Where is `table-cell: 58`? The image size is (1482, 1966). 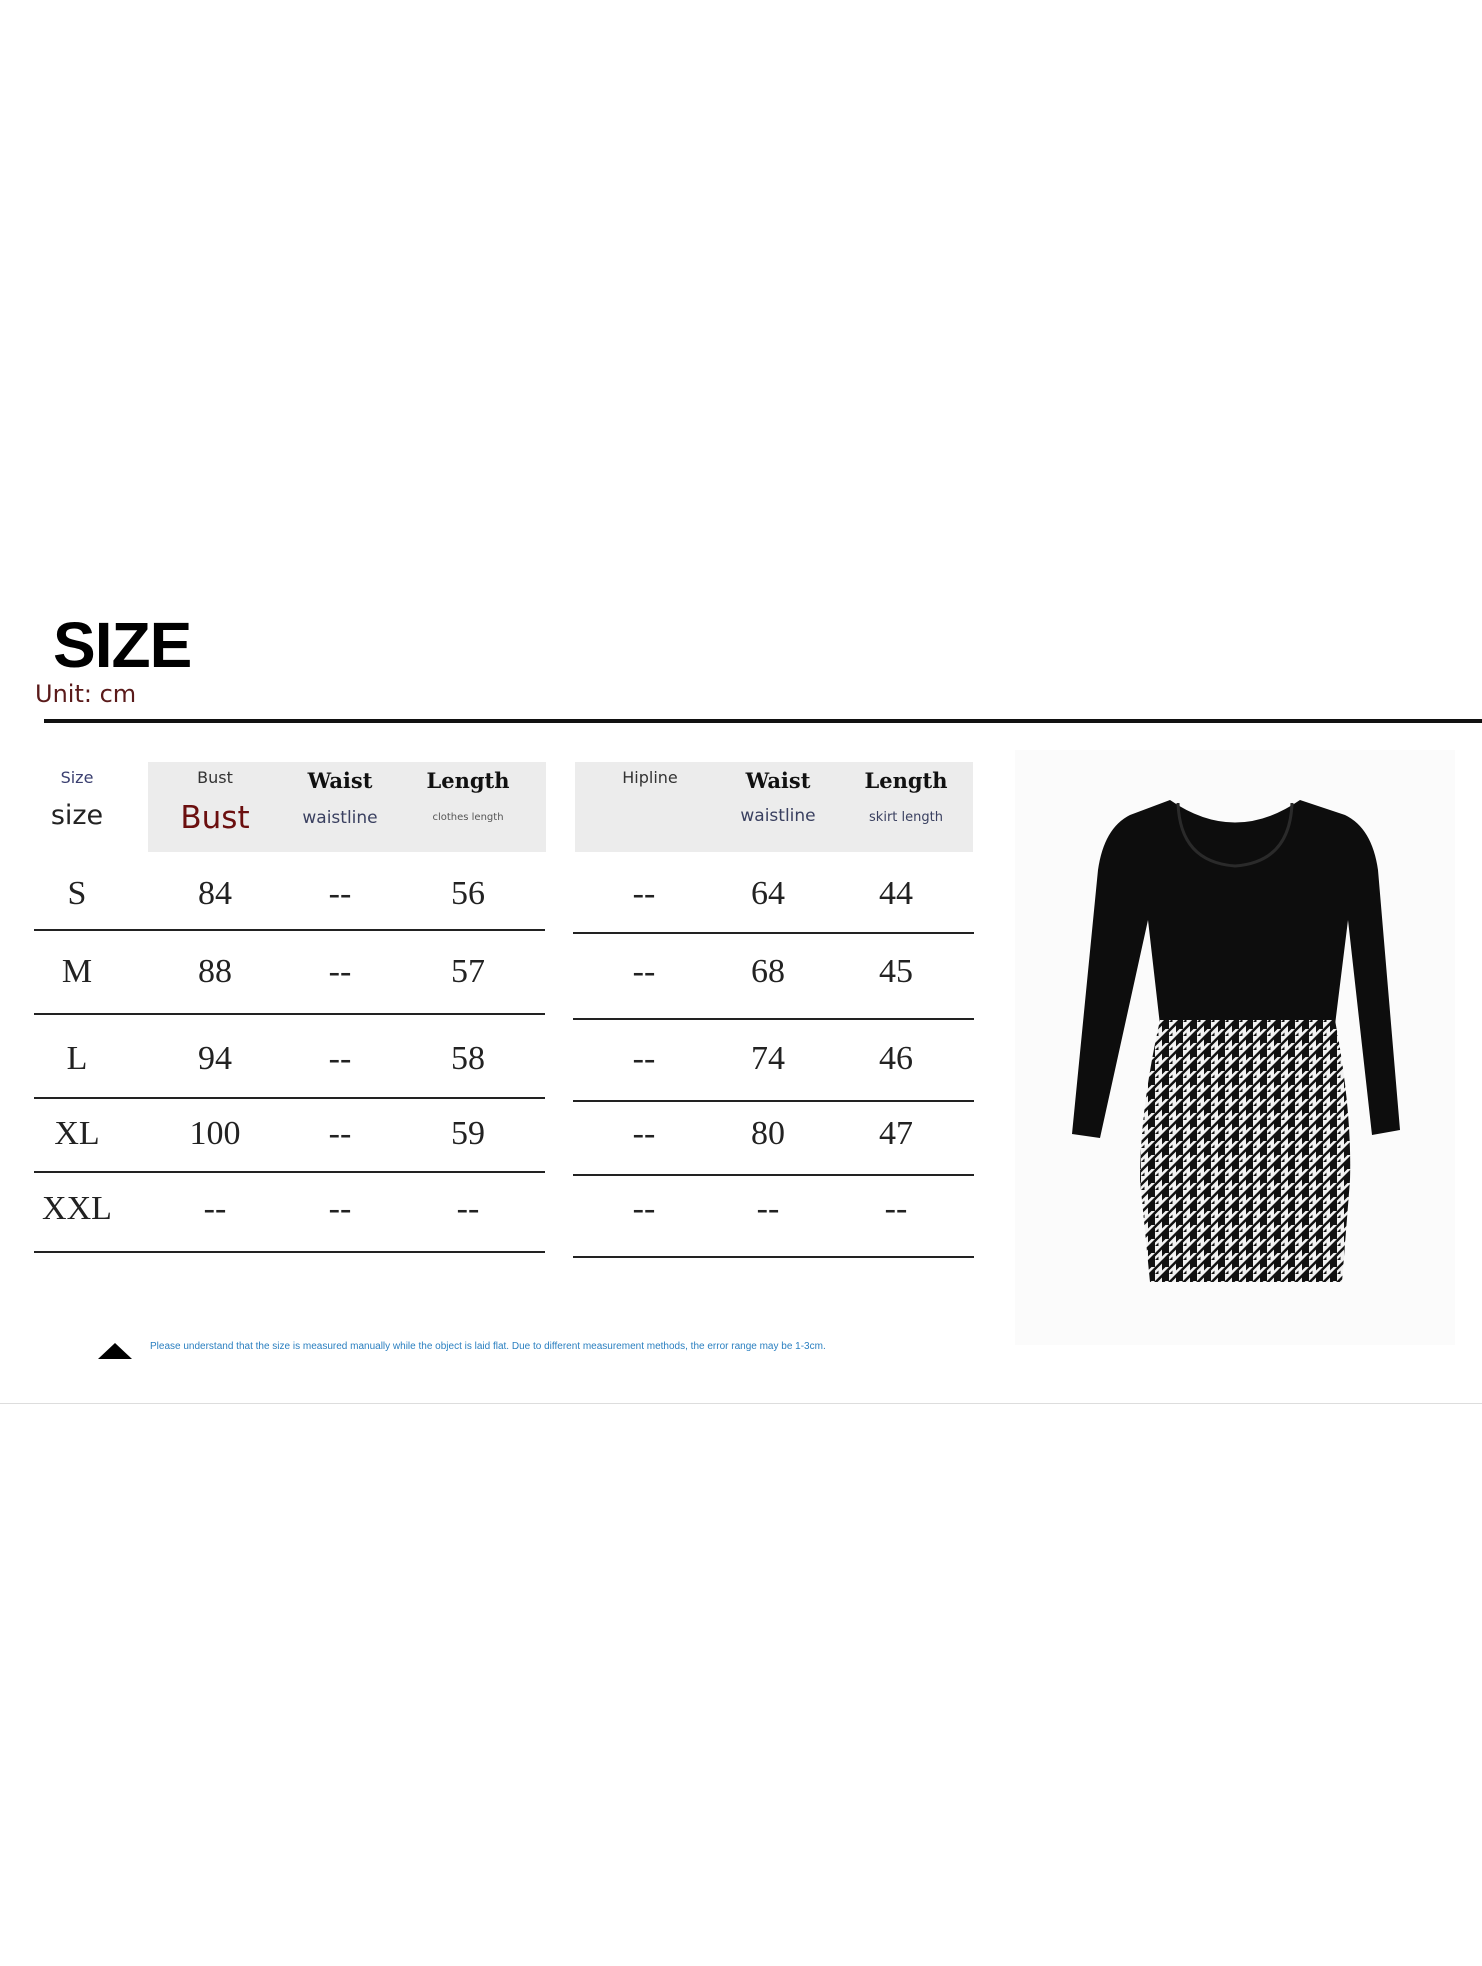
table-cell: 58 is located at coordinates (468, 1058).